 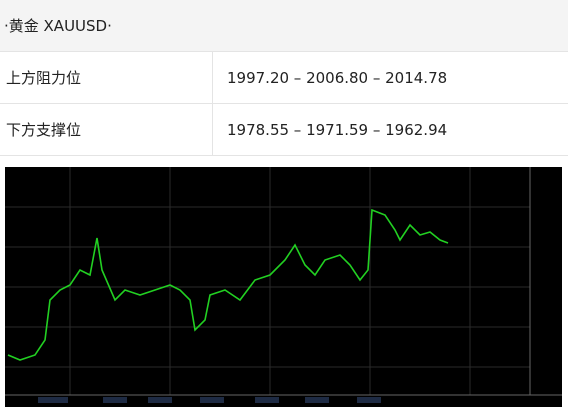 I want to click on axis-labels, so click(x=209, y=400).